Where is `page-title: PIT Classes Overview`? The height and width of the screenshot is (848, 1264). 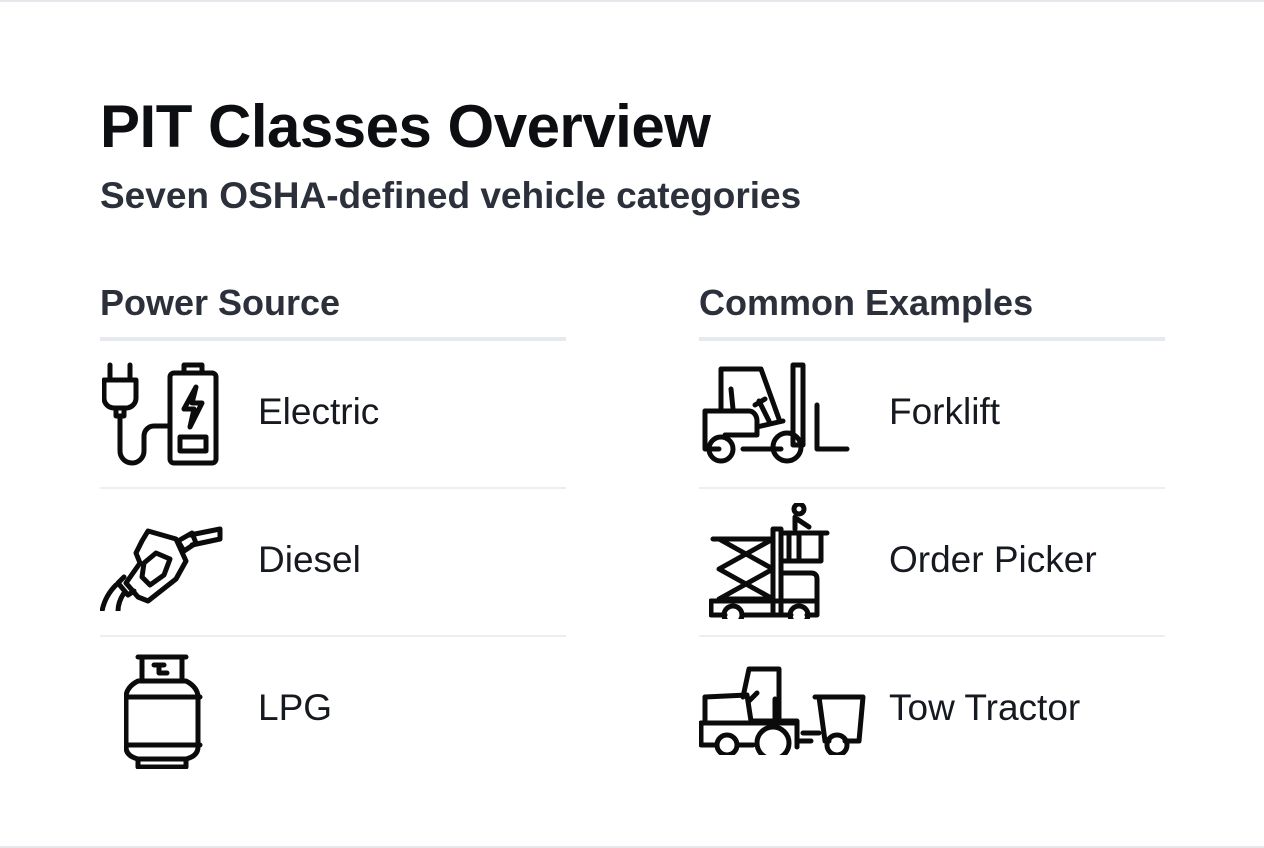
page-title: PIT Classes Overview is located at coordinates (405, 126).